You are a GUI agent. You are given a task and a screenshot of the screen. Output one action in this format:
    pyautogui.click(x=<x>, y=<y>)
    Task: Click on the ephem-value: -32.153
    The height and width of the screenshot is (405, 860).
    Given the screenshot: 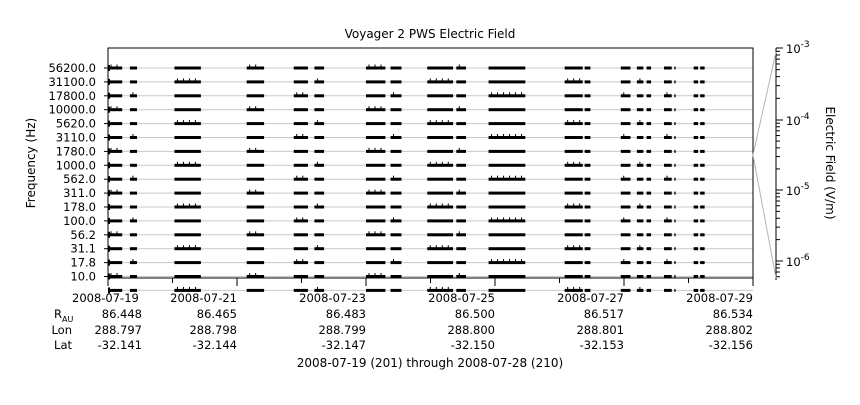 What is the action you would take?
    pyautogui.click(x=602, y=345)
    